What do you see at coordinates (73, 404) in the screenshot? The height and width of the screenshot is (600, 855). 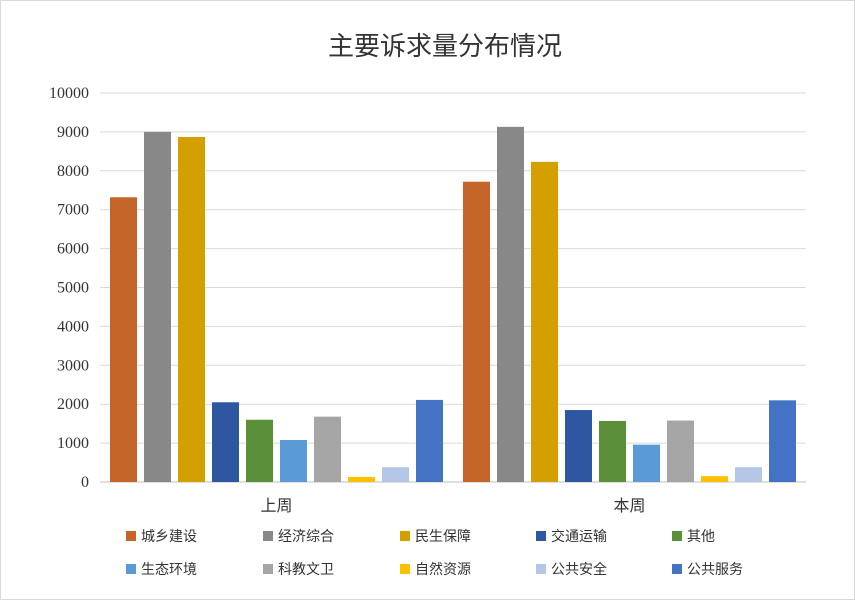 I see `y-tick-label: 2000` at bounding box center [73, 404].